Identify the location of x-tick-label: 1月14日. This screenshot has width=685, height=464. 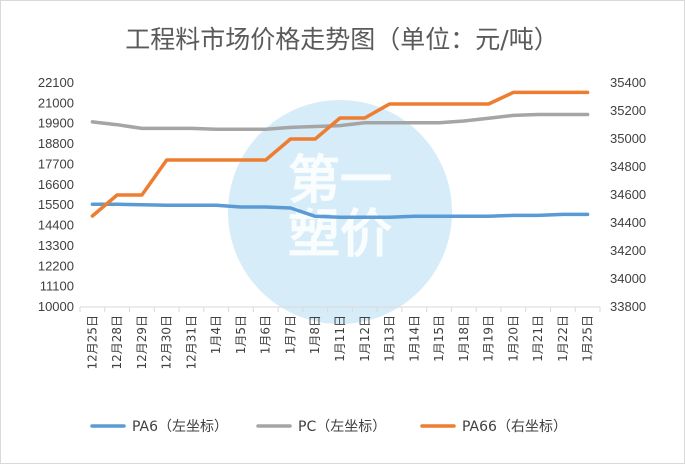
(414, 338).